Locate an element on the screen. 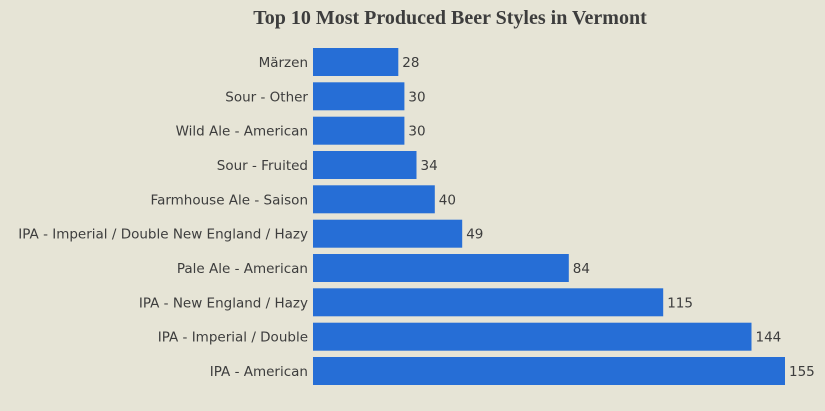  value-label: 34 is located at coordinates (429, 166).